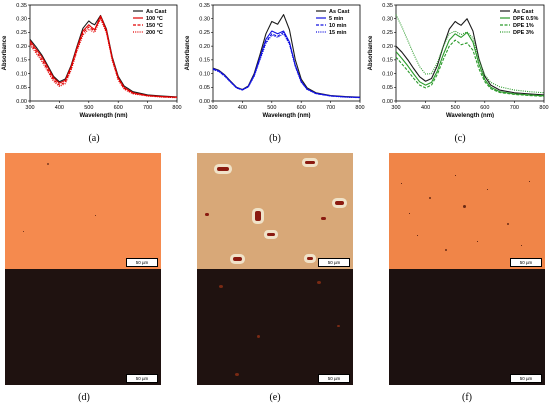 This screenshot has width=550, height=407. What do you see at coordinates (523, 33) in the screenshot?
I see `legend-label: DPE 3%` at bounding box center [523, 33].